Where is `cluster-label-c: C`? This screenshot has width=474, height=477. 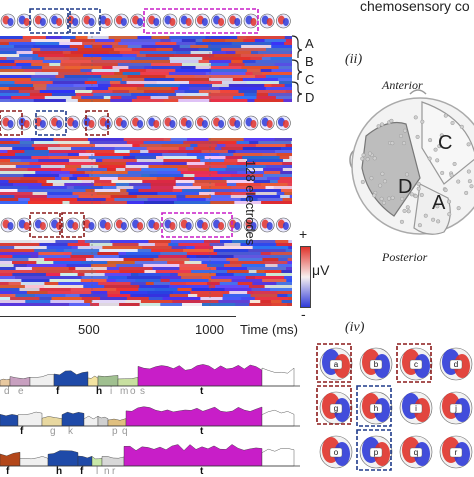 cluster-label-c: C is located at coordinates (309, 79).